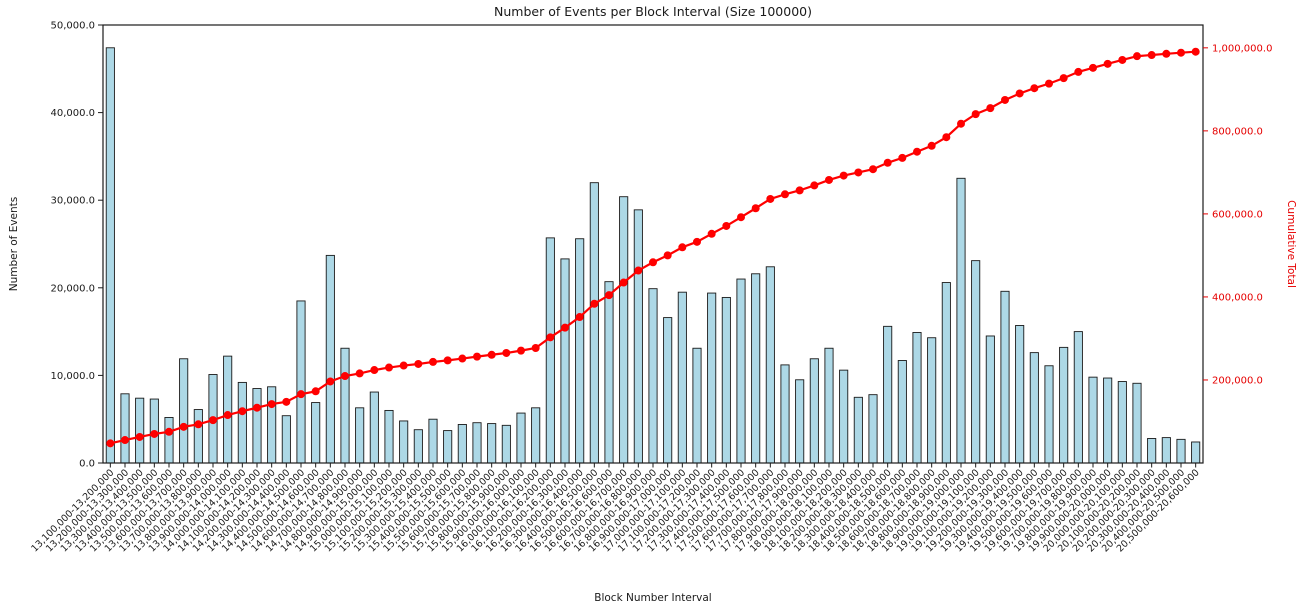 This screenshot has height=613, width=1304. What do you see at coordinates (1237, 297) in the screenshot?
I see `y-tick-label: 400,000.0` at bounding box center [1237, 297].